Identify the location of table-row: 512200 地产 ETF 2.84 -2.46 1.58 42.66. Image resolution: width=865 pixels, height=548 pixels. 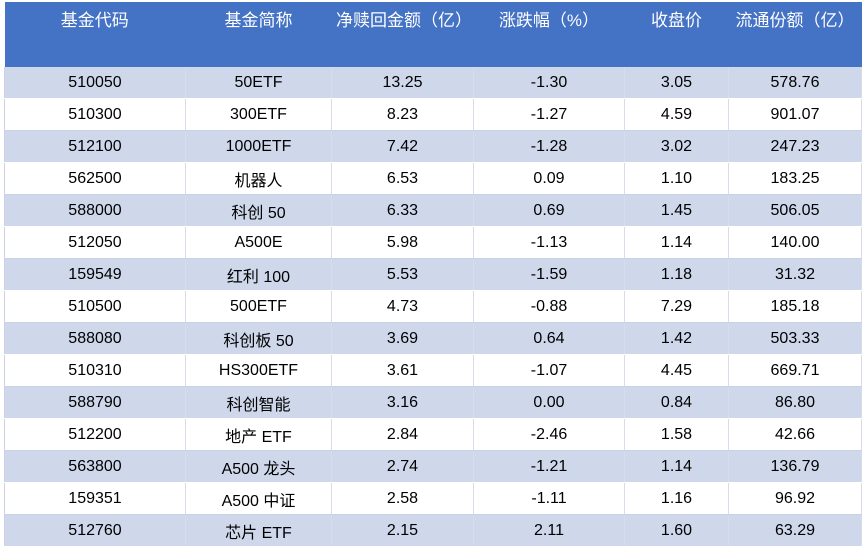
(433, 434).